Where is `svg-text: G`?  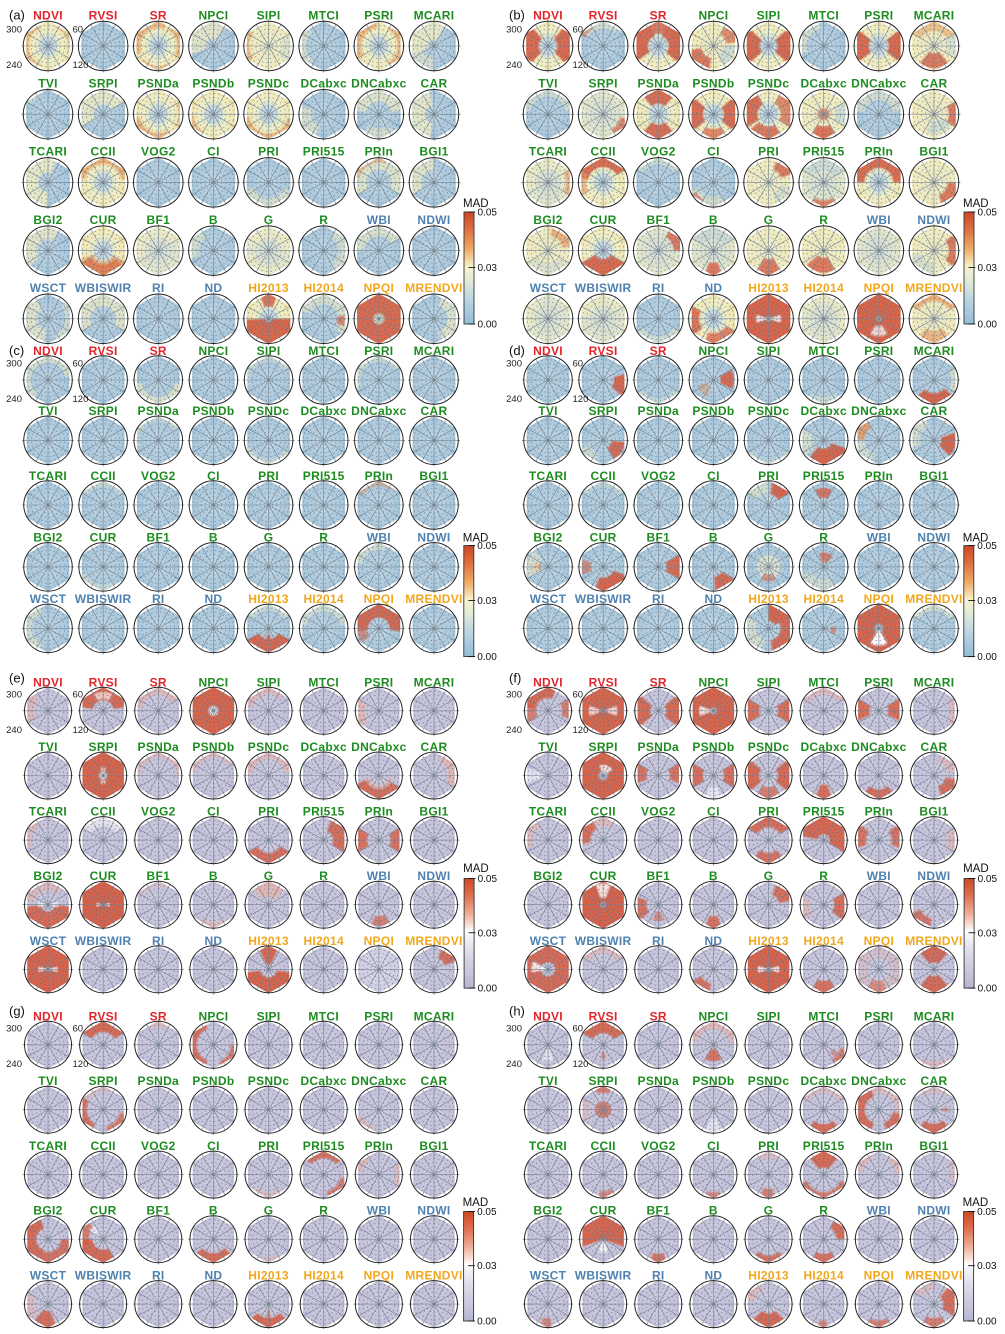 svg-text: G is located at coordinates (769, 876).